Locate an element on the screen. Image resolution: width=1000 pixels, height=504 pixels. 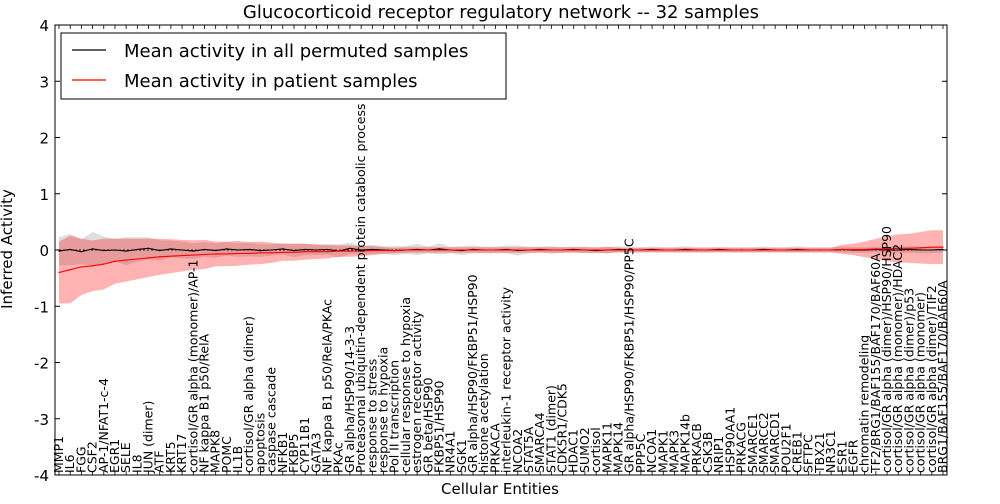
x-tick-label: CREB1 is located at coordinates (797, 452).